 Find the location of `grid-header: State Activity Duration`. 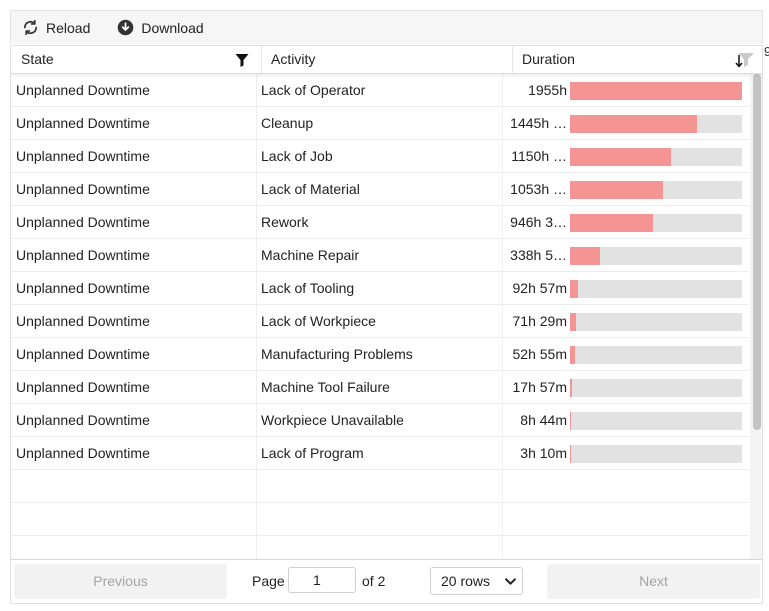

grid-header: State Activity Duration is located at coordinates (386, 60).